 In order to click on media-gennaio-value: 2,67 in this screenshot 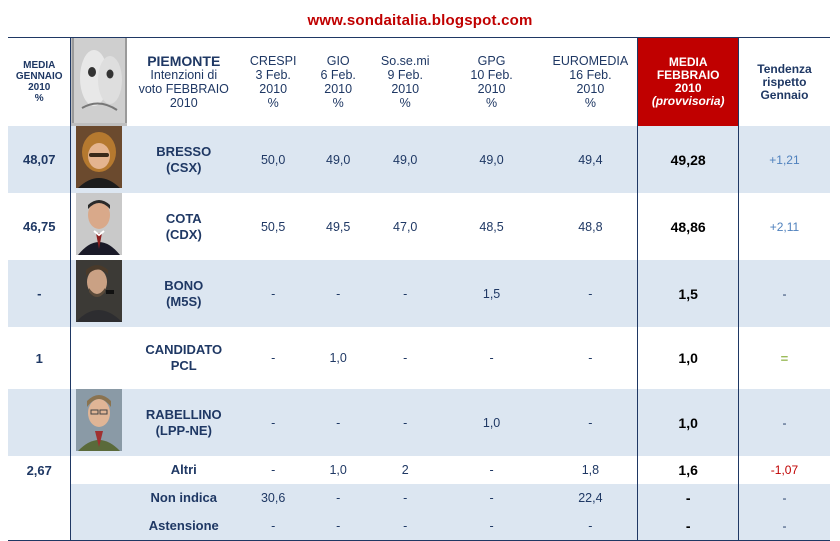, I will do `click(40, 470)`.